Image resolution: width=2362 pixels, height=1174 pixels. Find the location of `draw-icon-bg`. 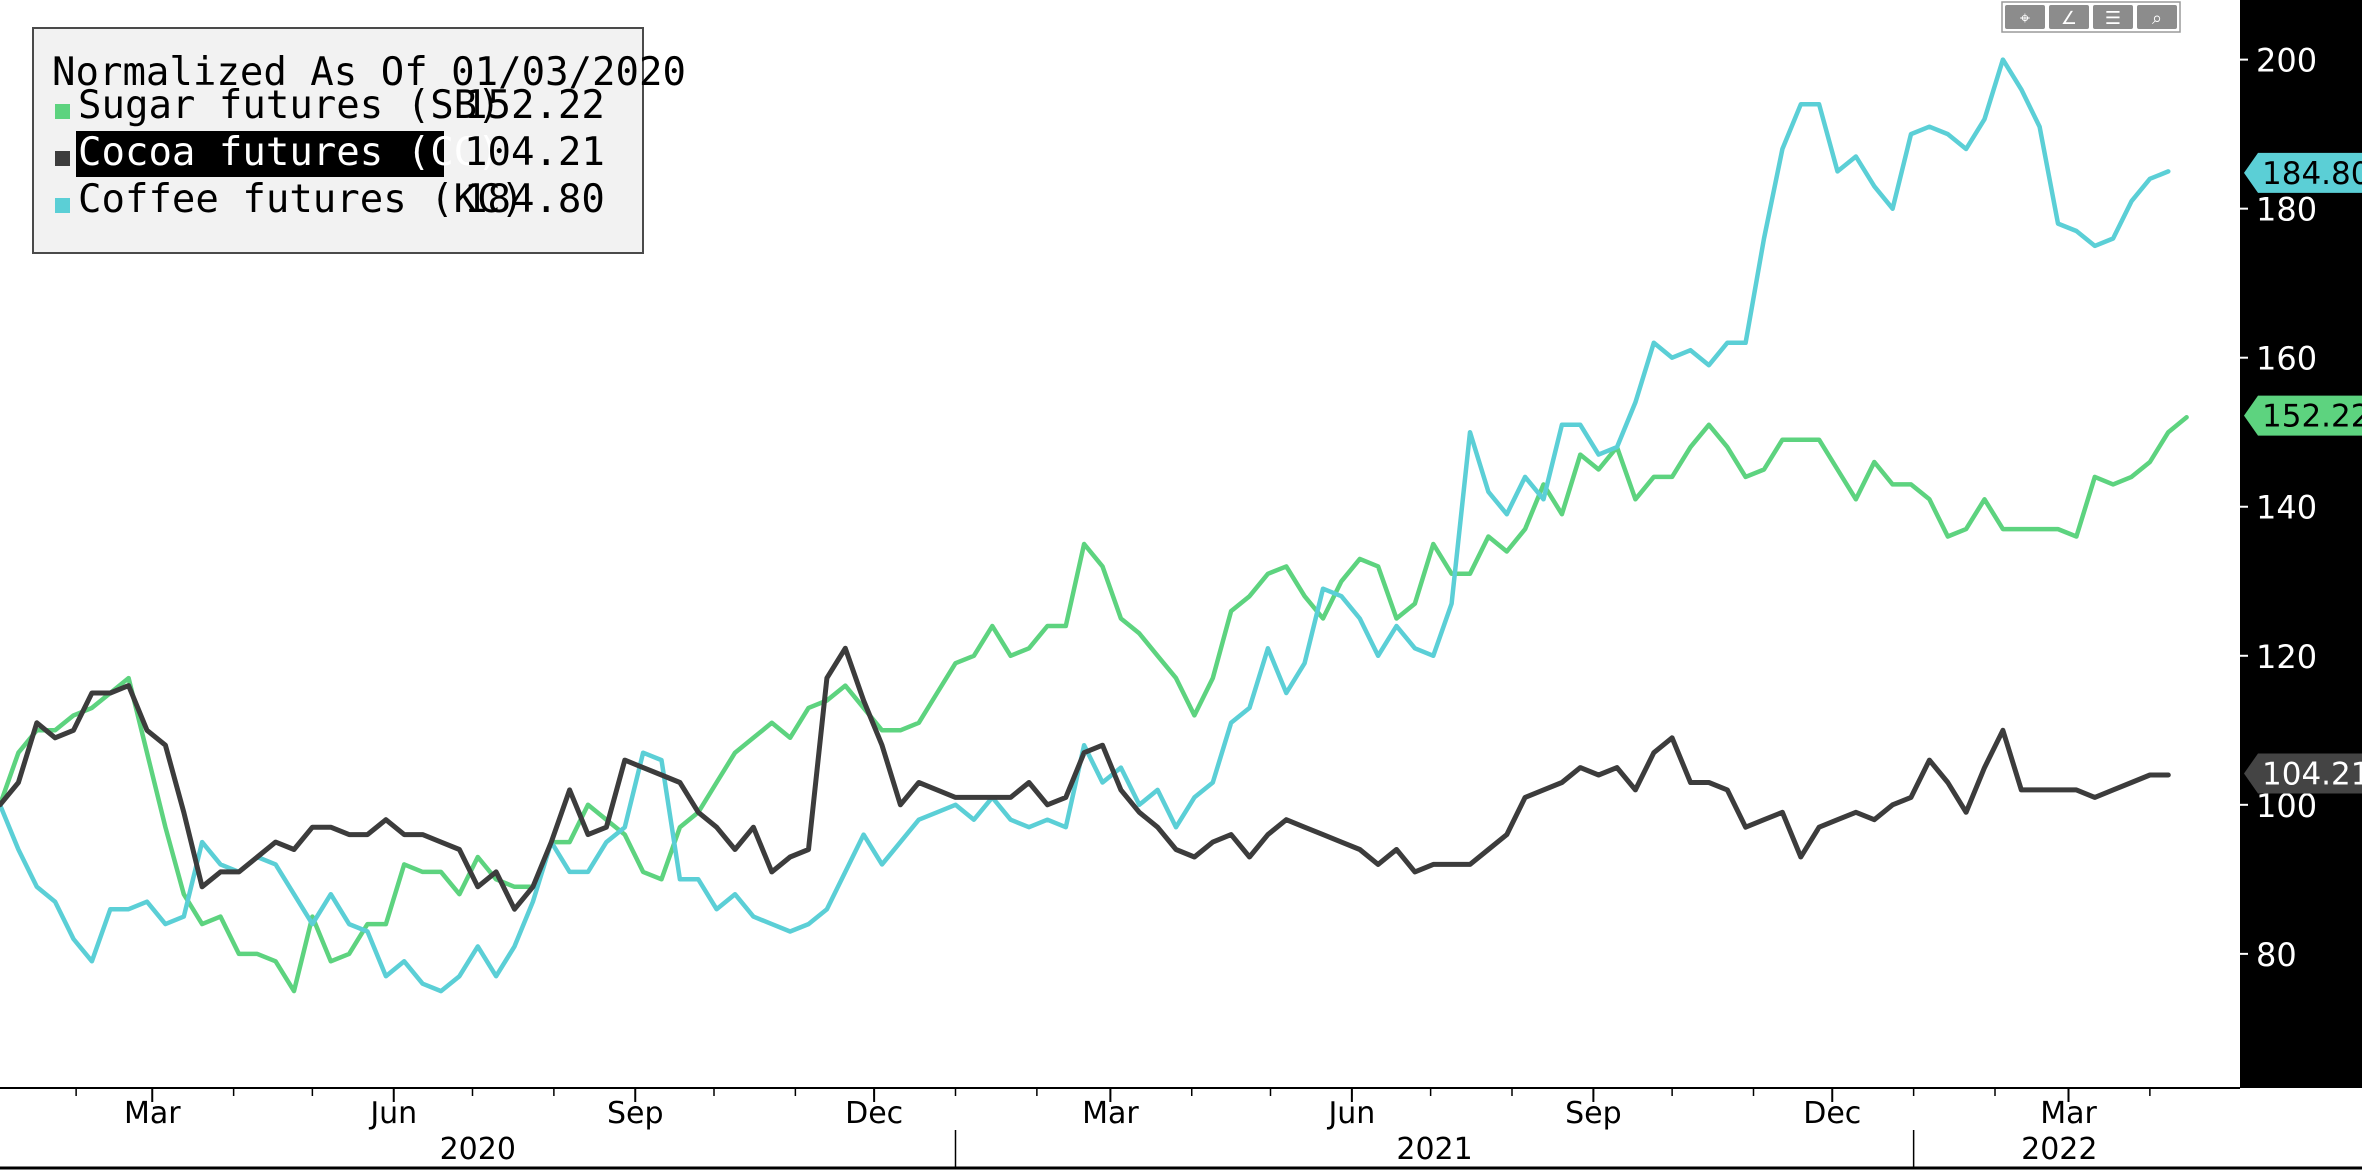

draw-icon-bg is located at coordinates (2069, 17).